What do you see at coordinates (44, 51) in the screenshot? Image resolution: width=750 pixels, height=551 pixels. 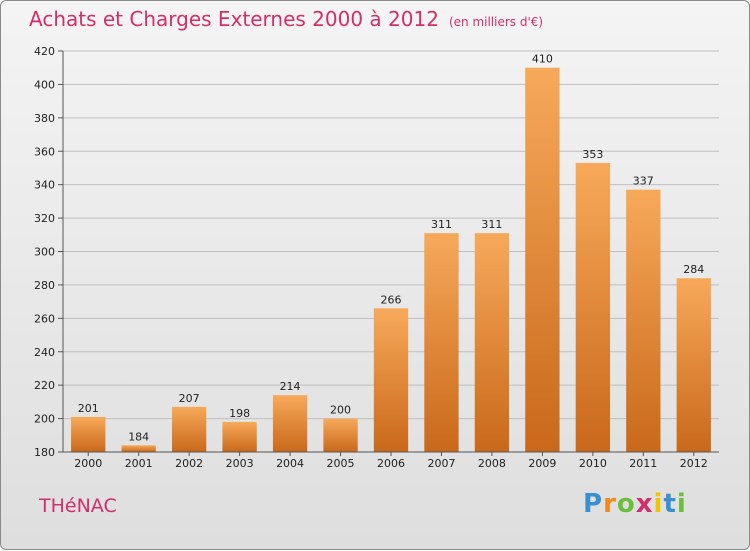 I see `y-tick-label: 420` at bounding box center [44, 51].